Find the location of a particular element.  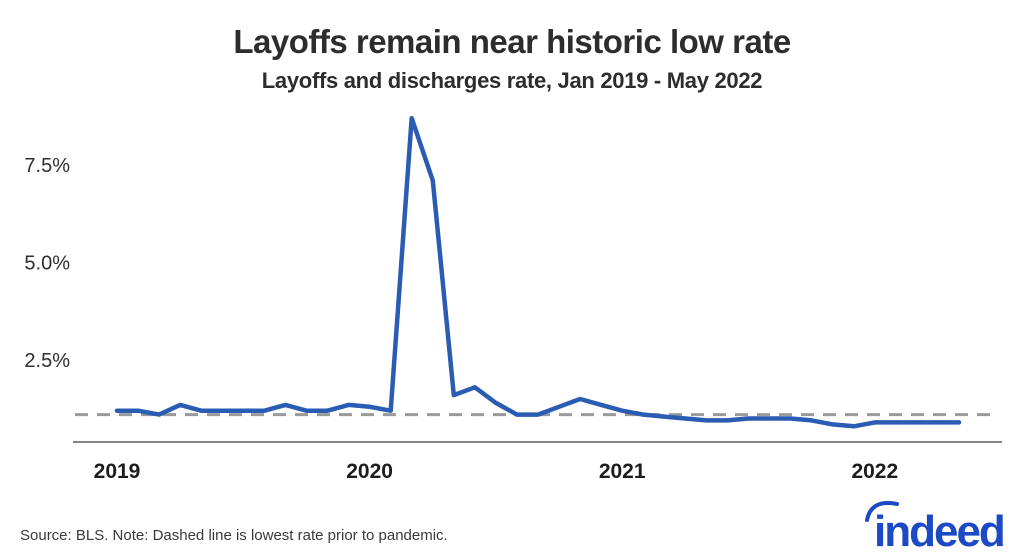

indeed-logo: indeed is located at coordinates (935, 528).